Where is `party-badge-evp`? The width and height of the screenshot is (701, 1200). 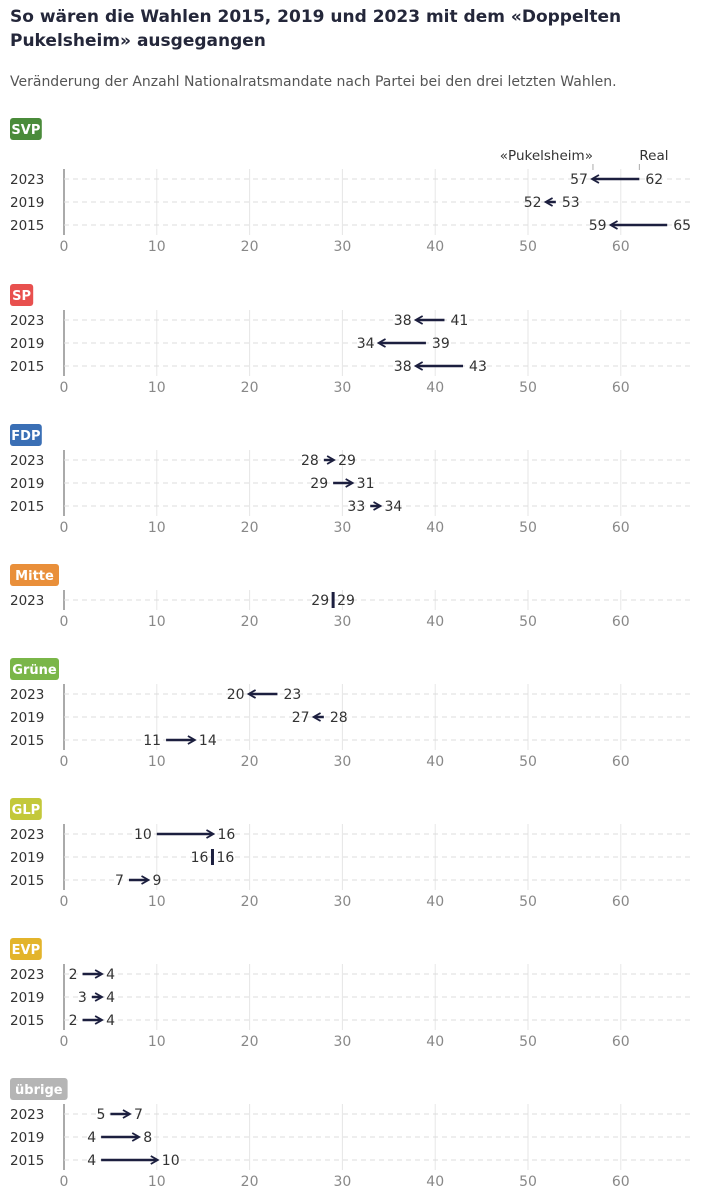 party-badge-evp is located at coordinates (26, 949).